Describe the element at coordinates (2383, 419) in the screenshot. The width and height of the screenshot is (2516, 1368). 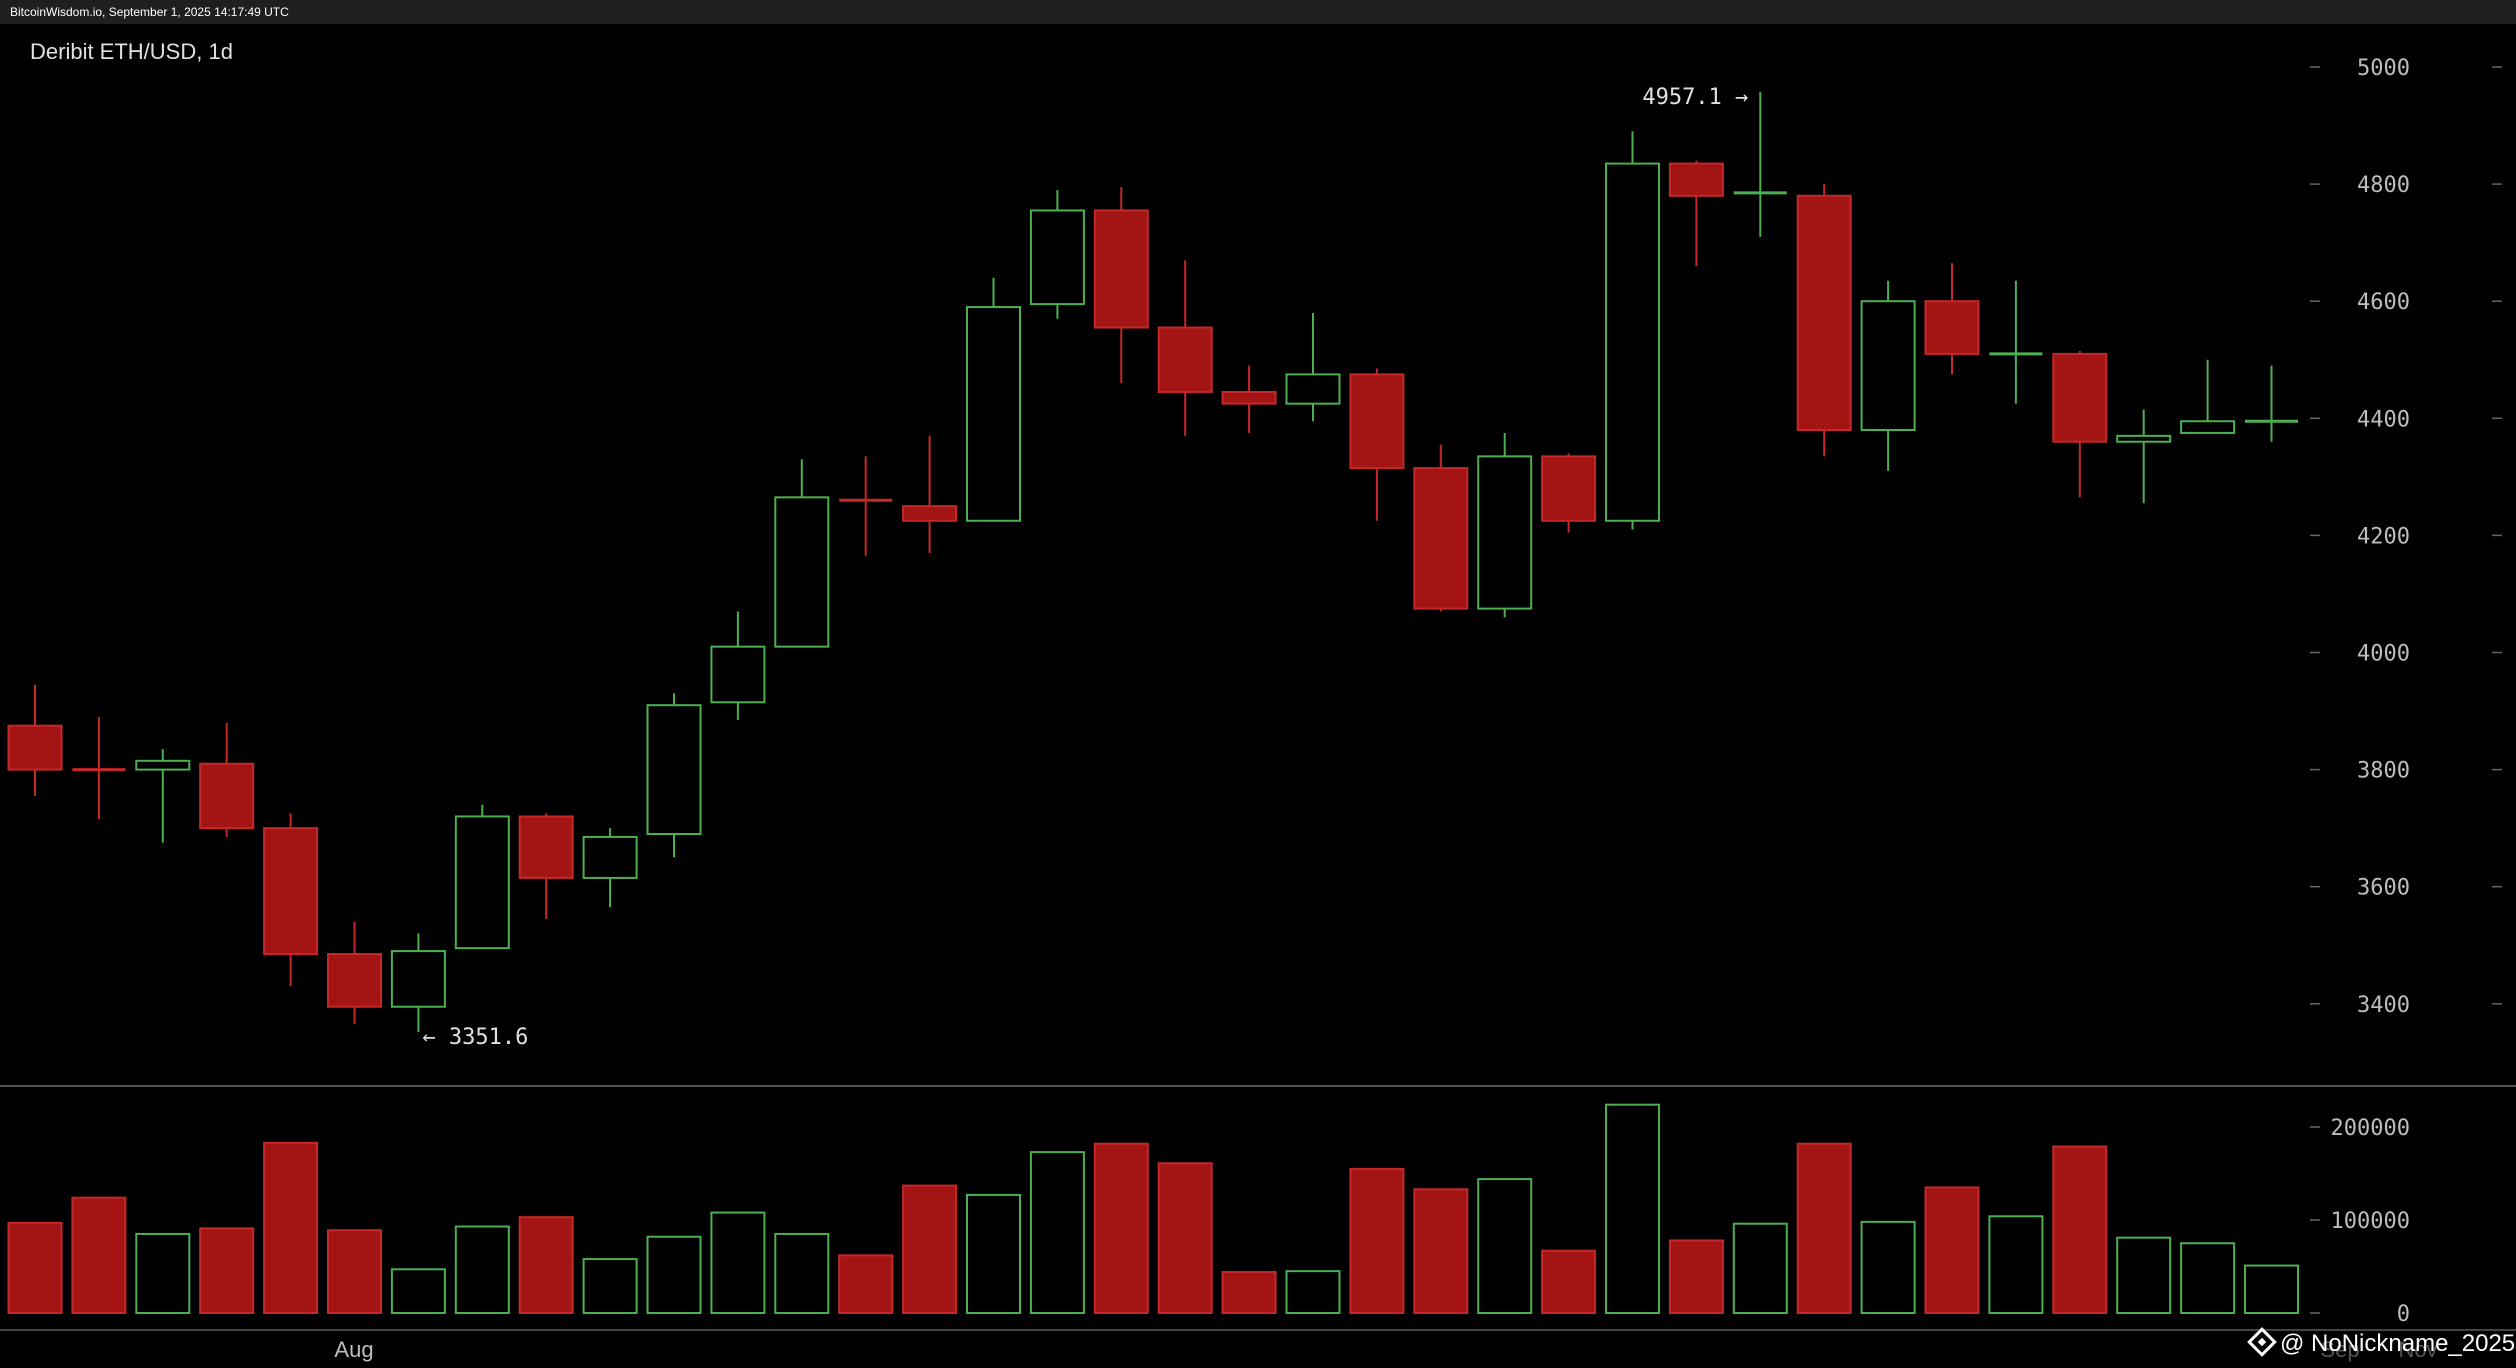
I see `price-tick-label: 4400` at that location.